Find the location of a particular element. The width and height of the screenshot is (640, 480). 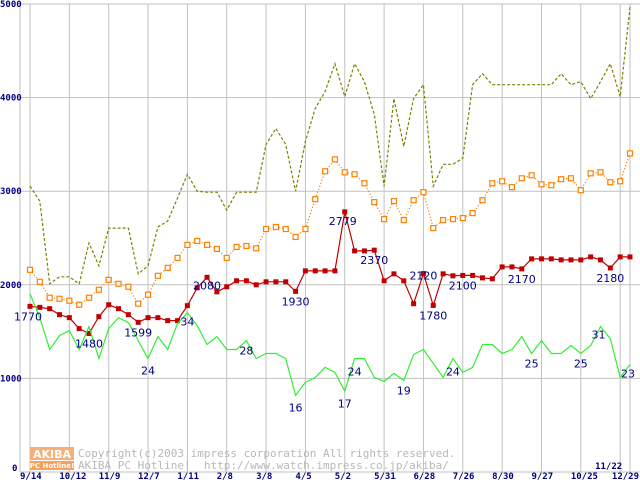

data-label-min: 1480 is located at coordinates (89, 343).